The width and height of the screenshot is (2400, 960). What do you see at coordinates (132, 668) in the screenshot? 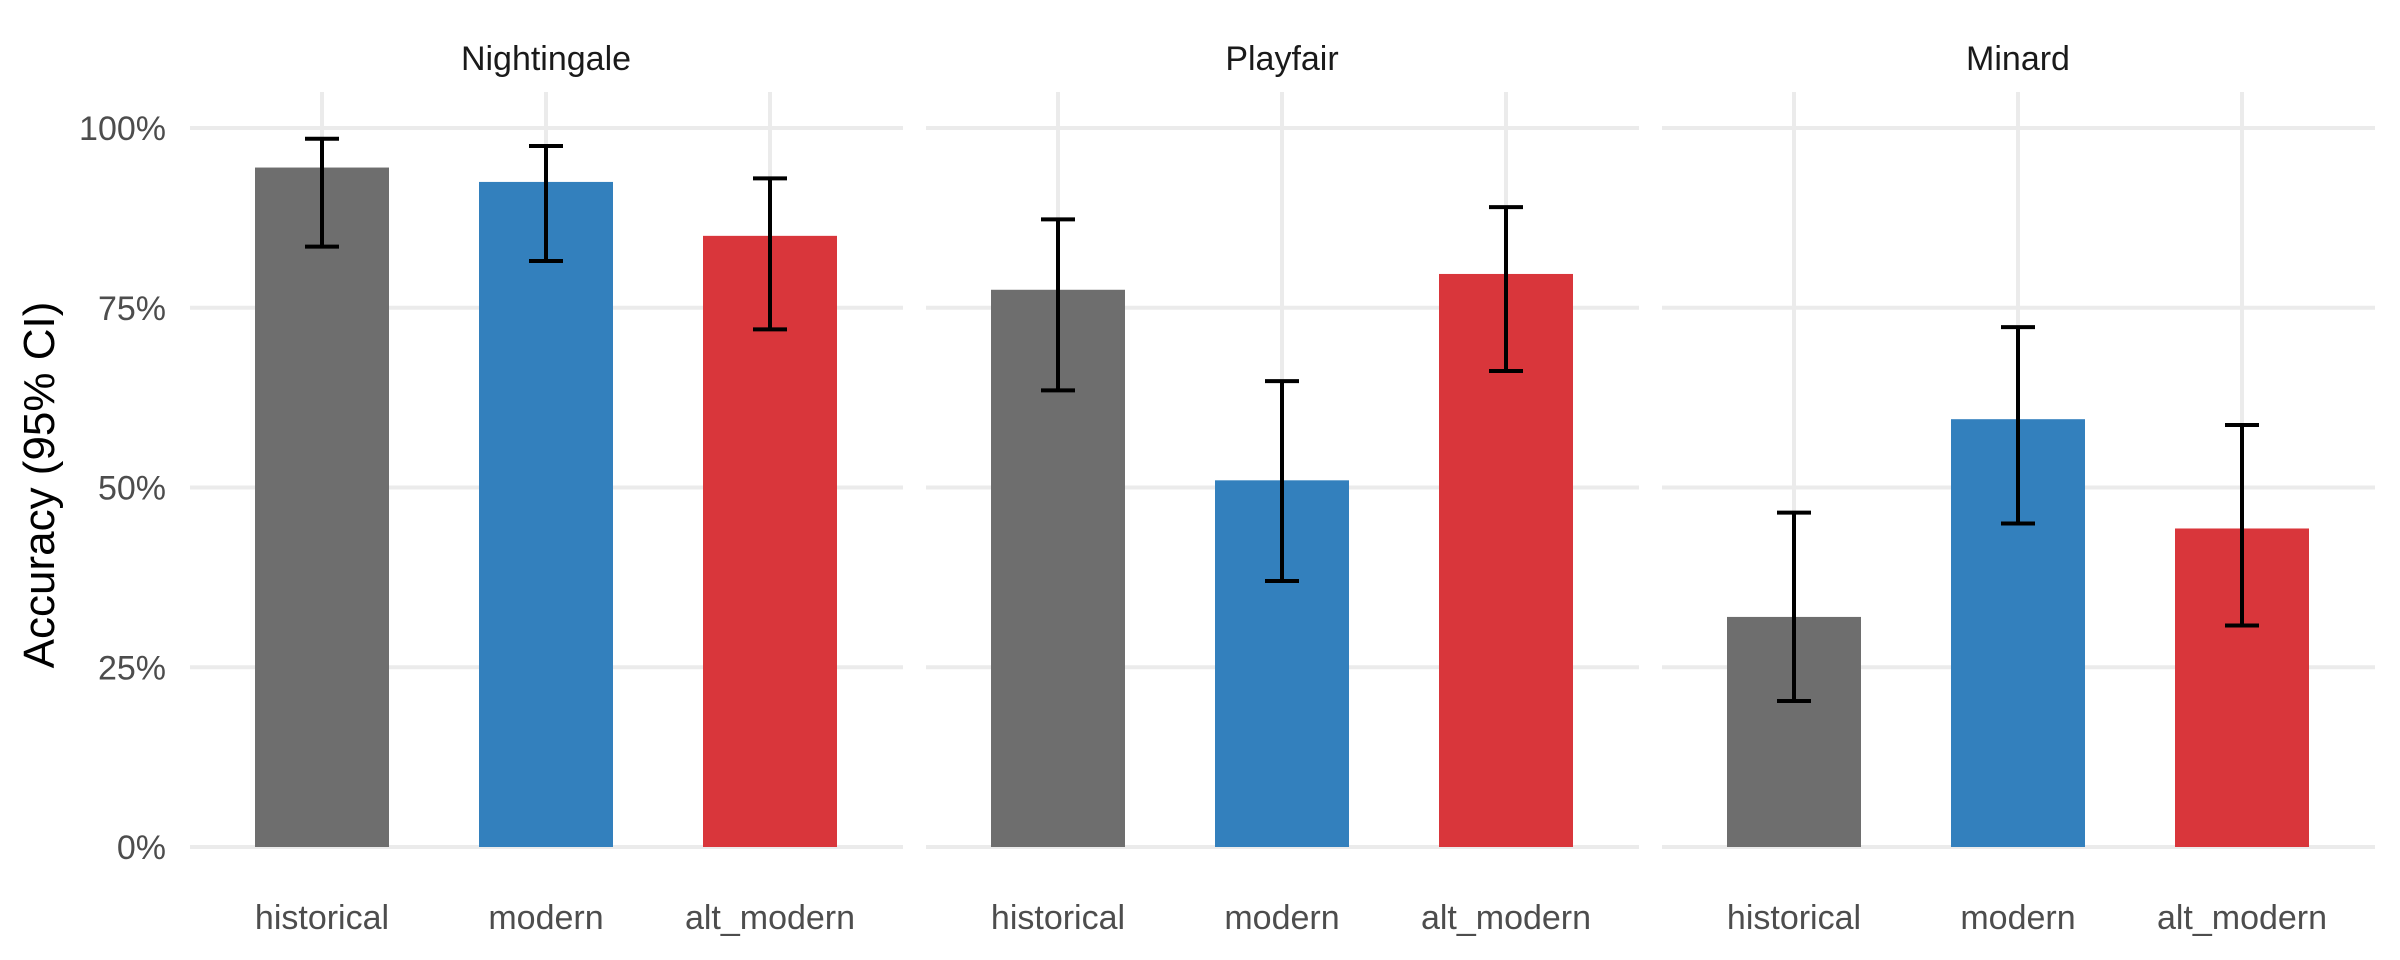
I see `y-tick-label: 25%` at bounding box center [132, 668].